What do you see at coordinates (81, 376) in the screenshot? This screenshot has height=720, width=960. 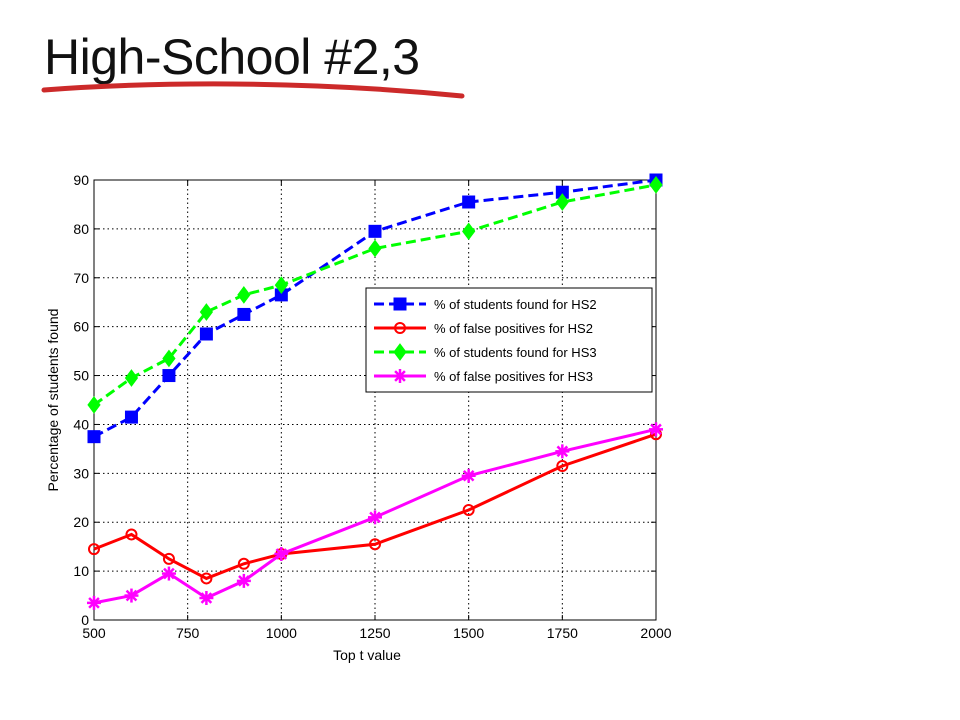 I see `y-tick-label: 50` at bounding box center [81, 376].